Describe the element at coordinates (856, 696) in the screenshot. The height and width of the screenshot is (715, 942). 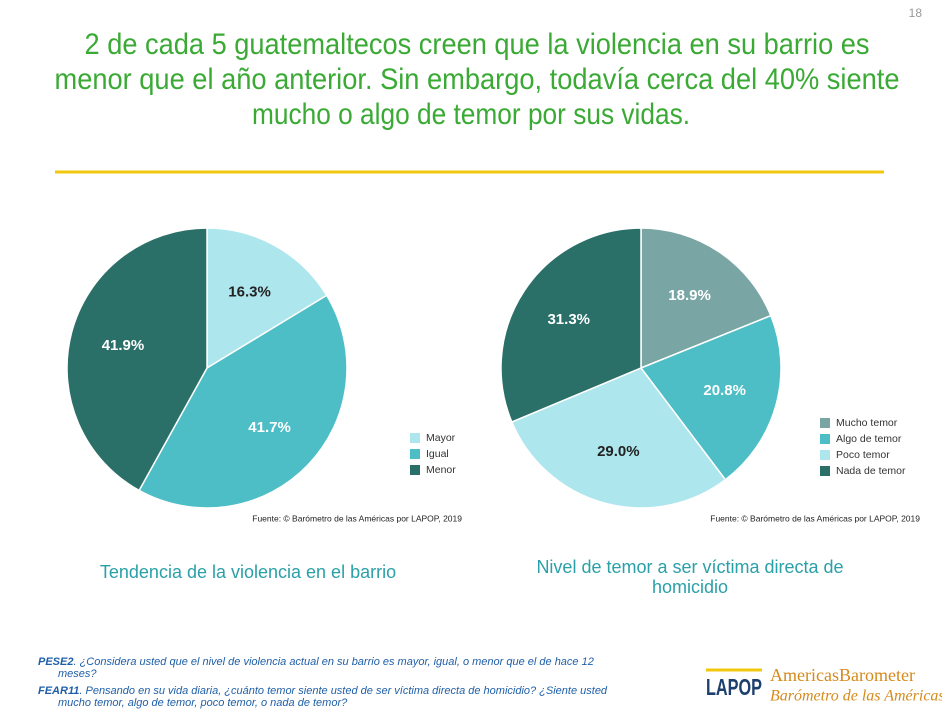
I see `logo-subname: Barómetro de las Américas` at that location.